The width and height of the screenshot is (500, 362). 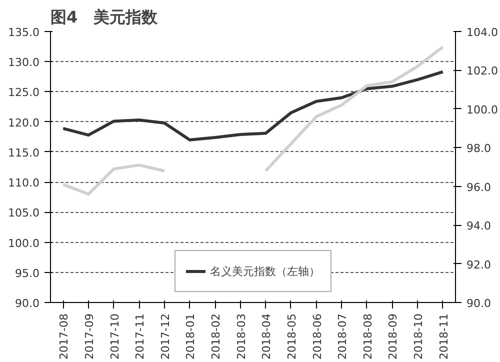 What do you see at coordinates (482, 32) in the screenshot?
I see `y2-tick-label: 104.0` at bounding box center [482, 32].